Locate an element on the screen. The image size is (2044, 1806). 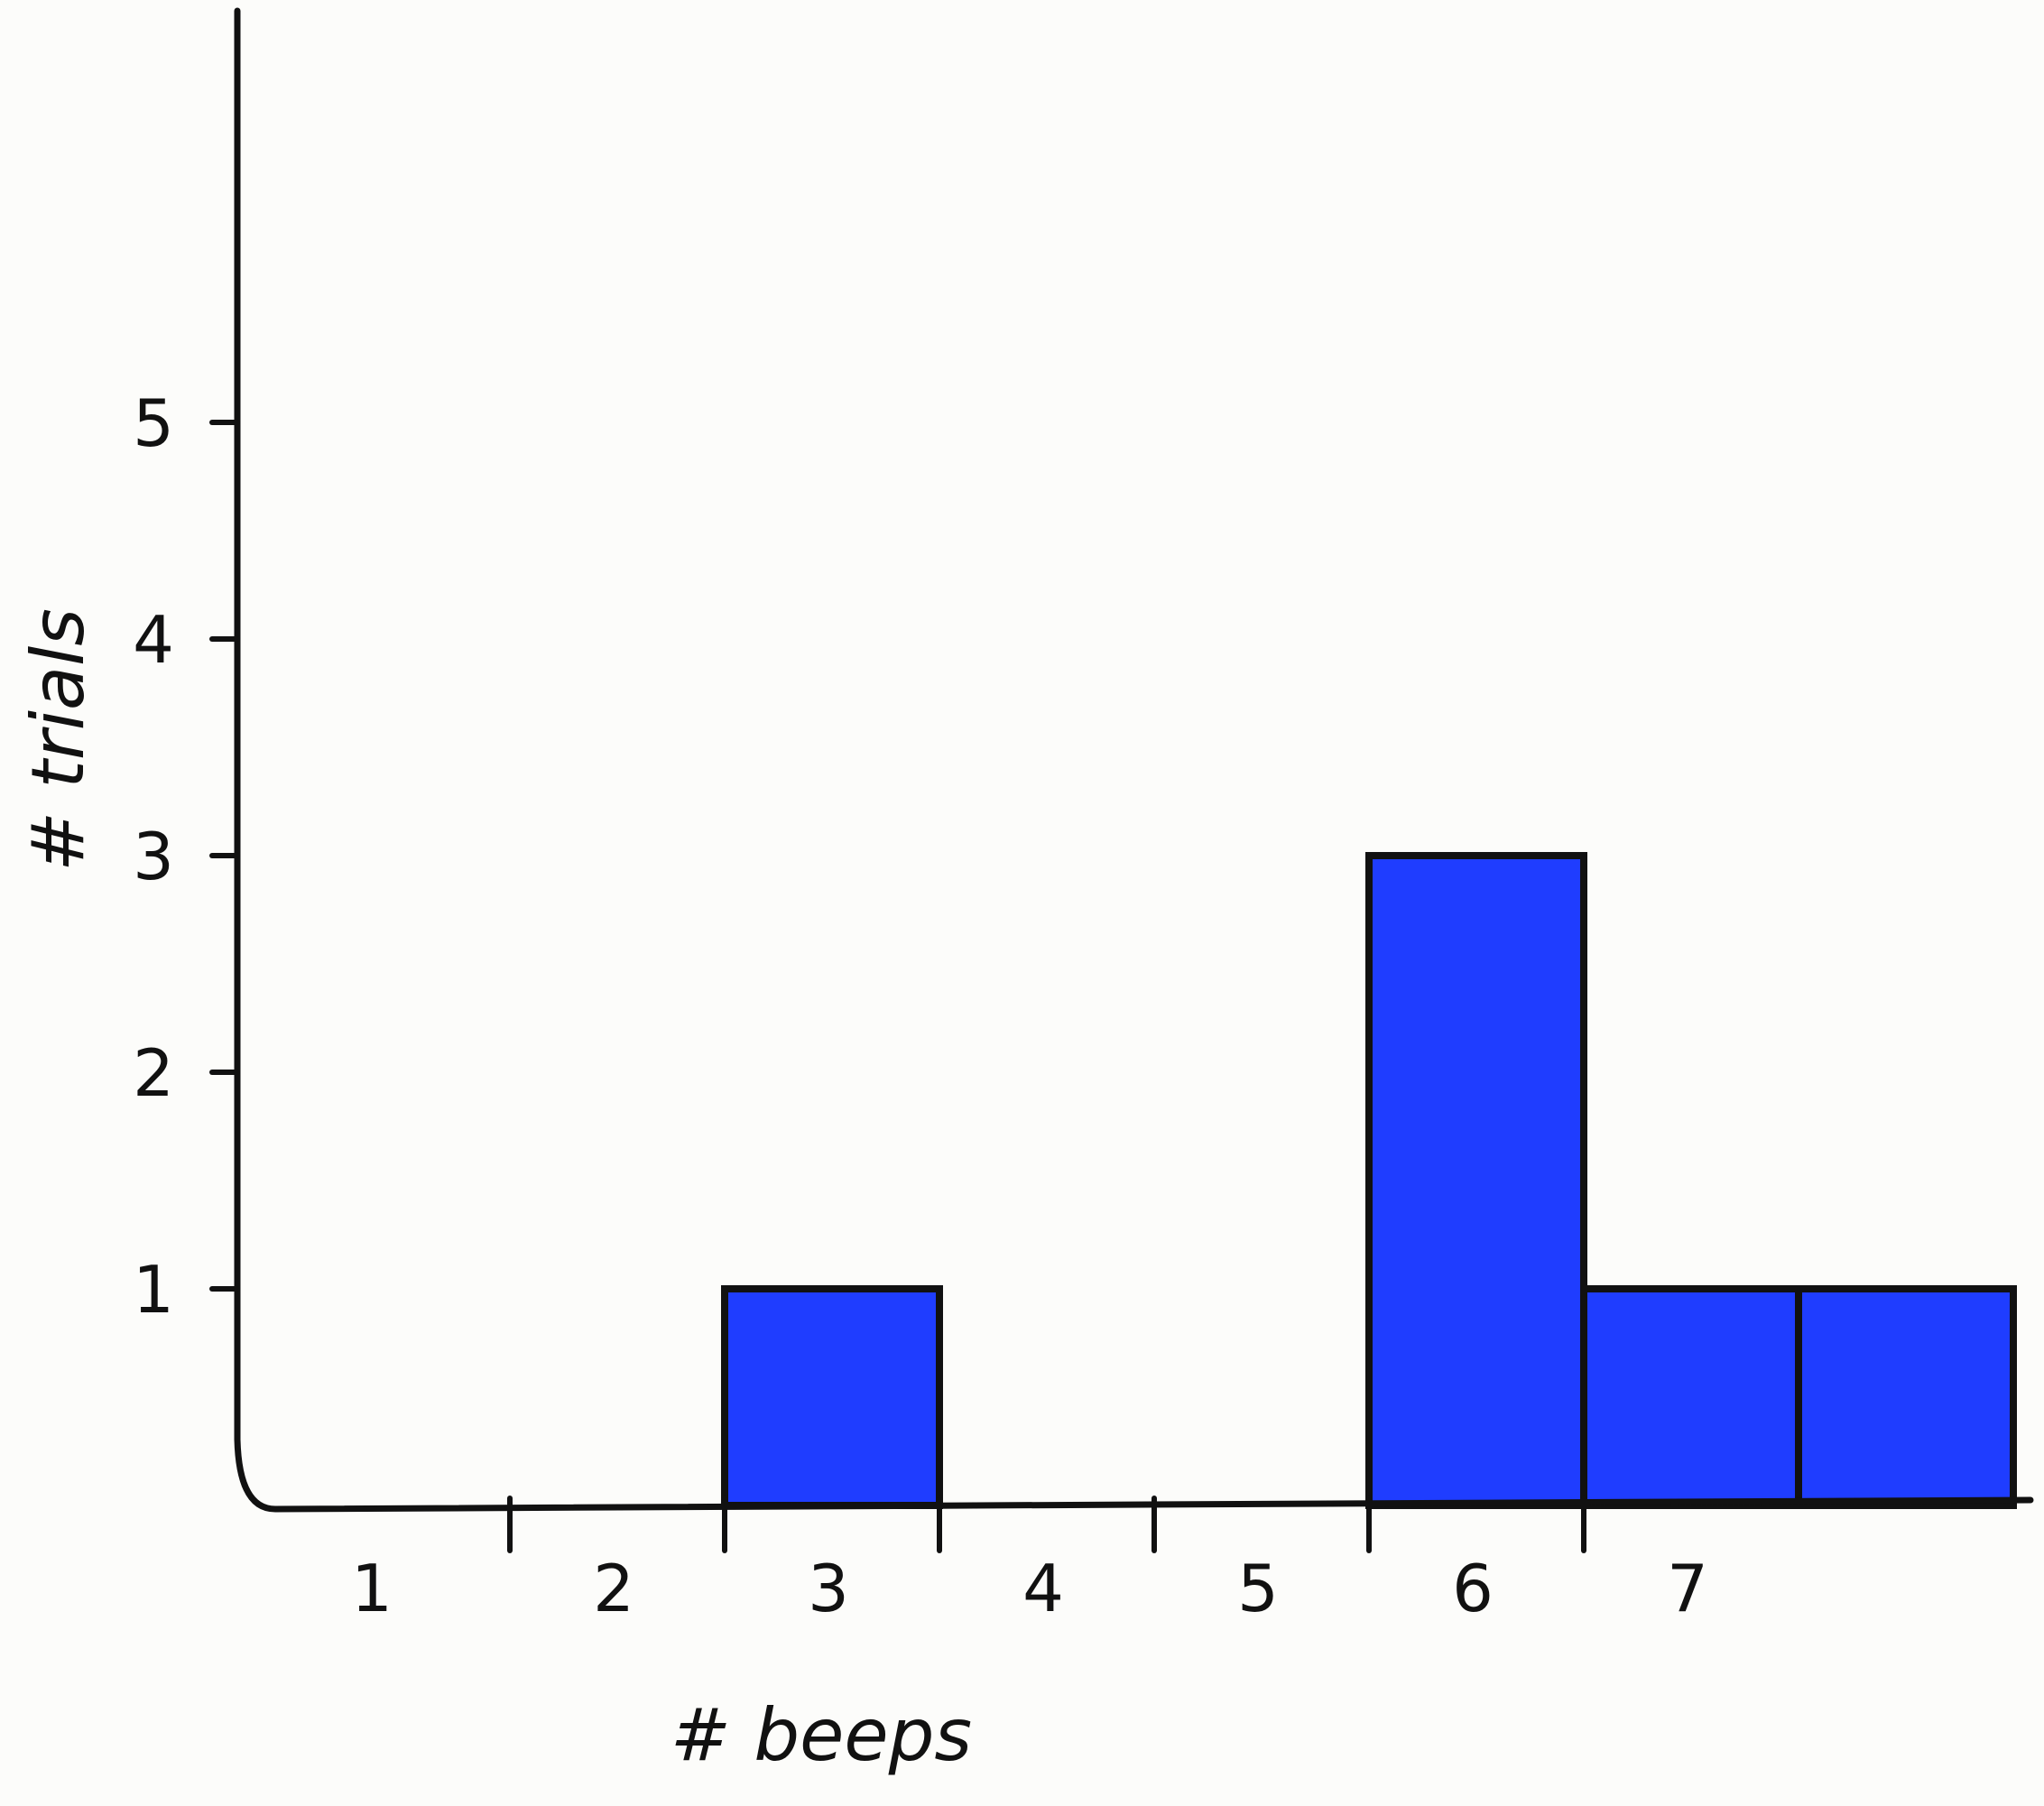
x-tick-label-1: 1 is located at coordinates (372, 1588).